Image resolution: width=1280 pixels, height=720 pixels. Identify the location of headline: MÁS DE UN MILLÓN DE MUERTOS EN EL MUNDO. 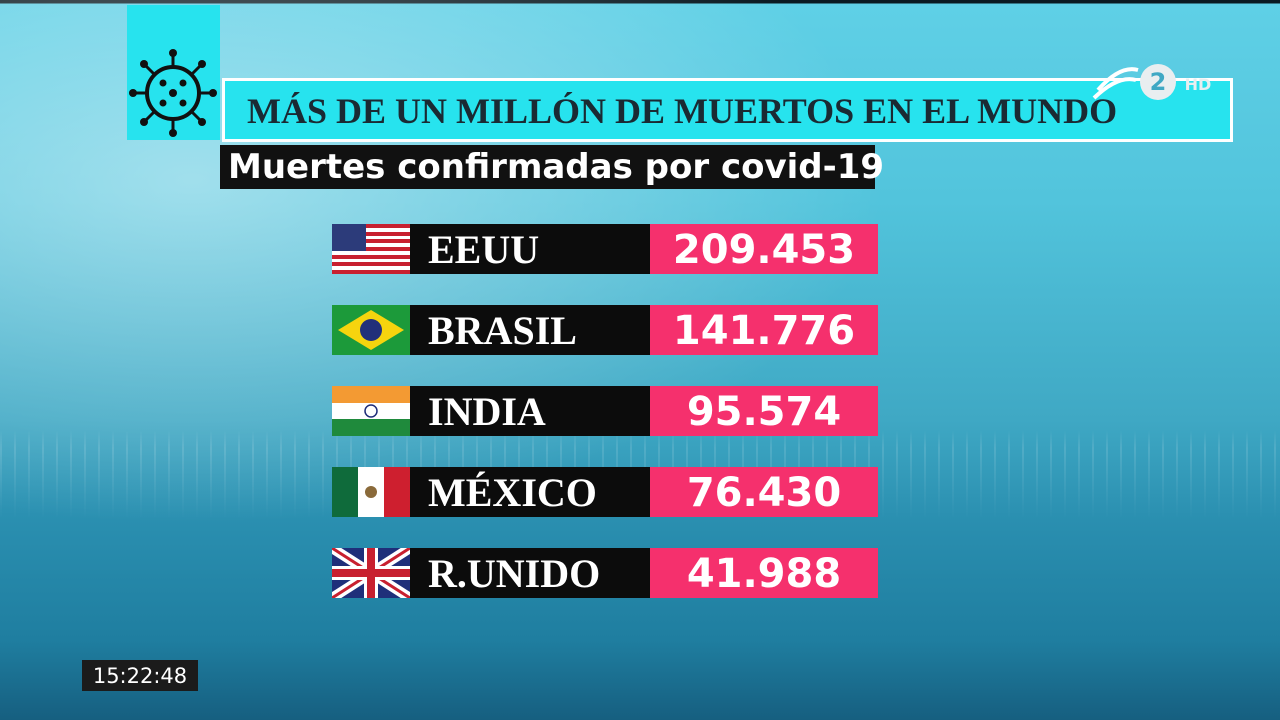
(727, 110).